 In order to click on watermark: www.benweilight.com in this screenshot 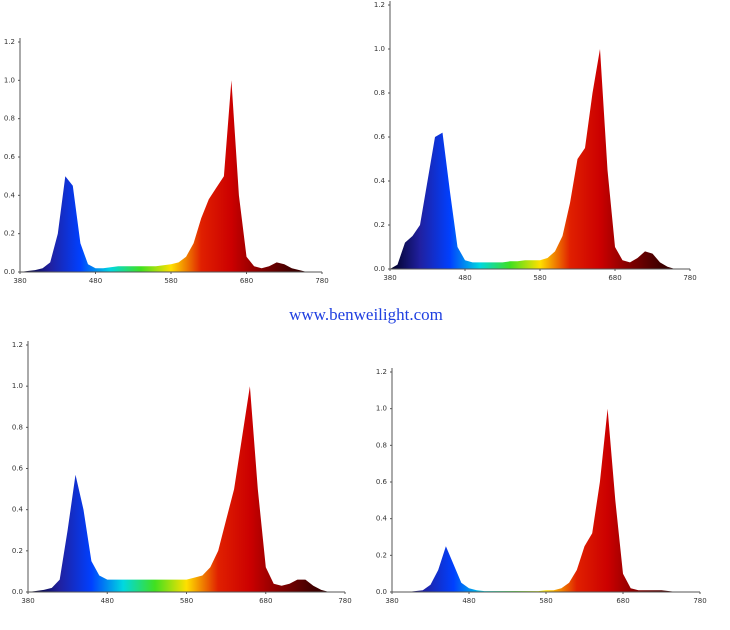, I will do `click(366, 314)`.